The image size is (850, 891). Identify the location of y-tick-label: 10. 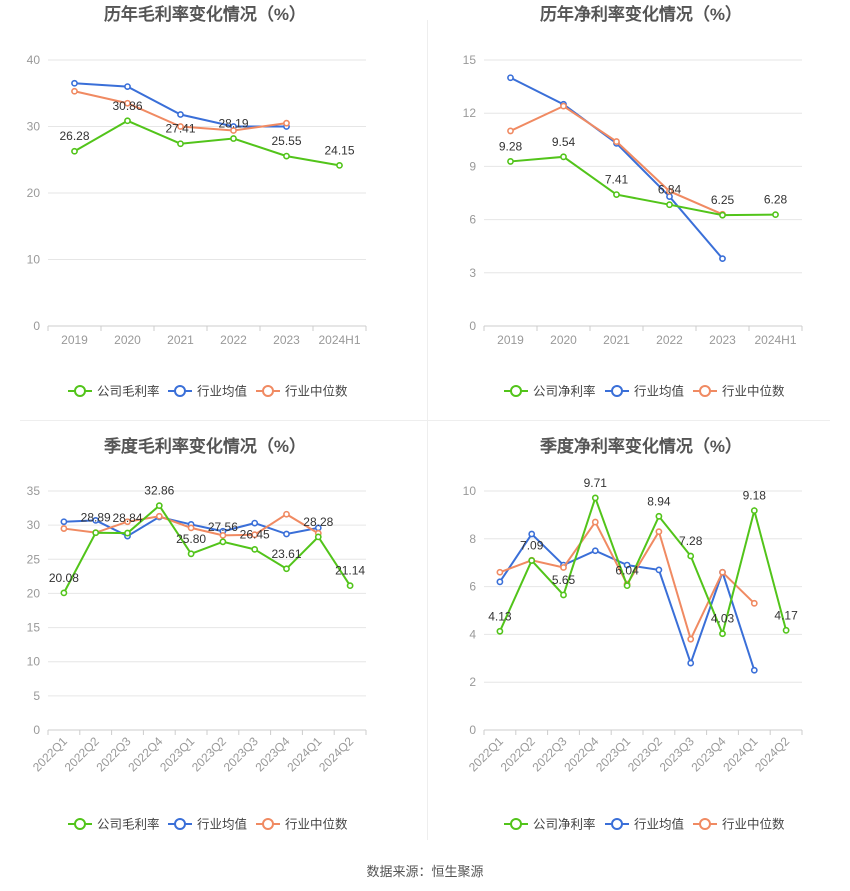
(470, 491).